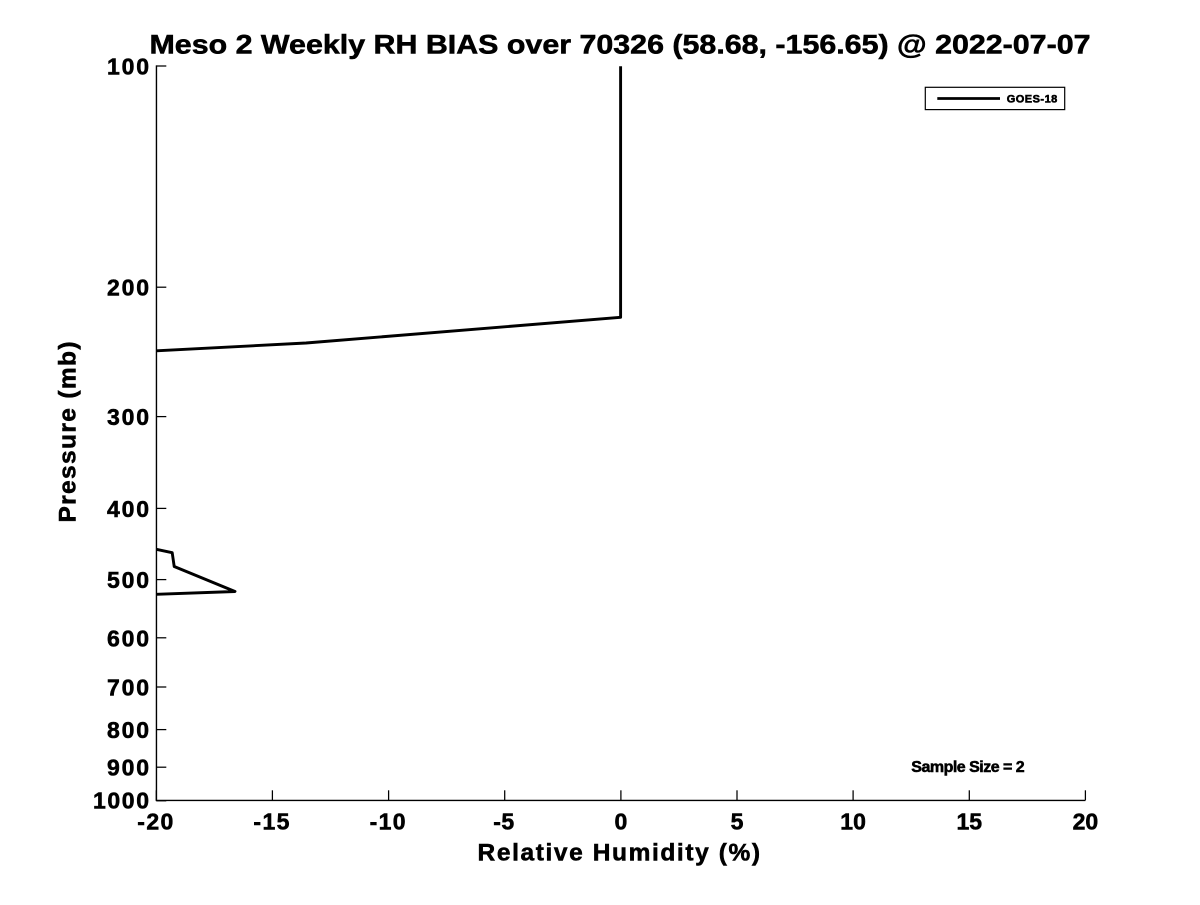  I want to click on svg-text: 900, so click(128, 768).